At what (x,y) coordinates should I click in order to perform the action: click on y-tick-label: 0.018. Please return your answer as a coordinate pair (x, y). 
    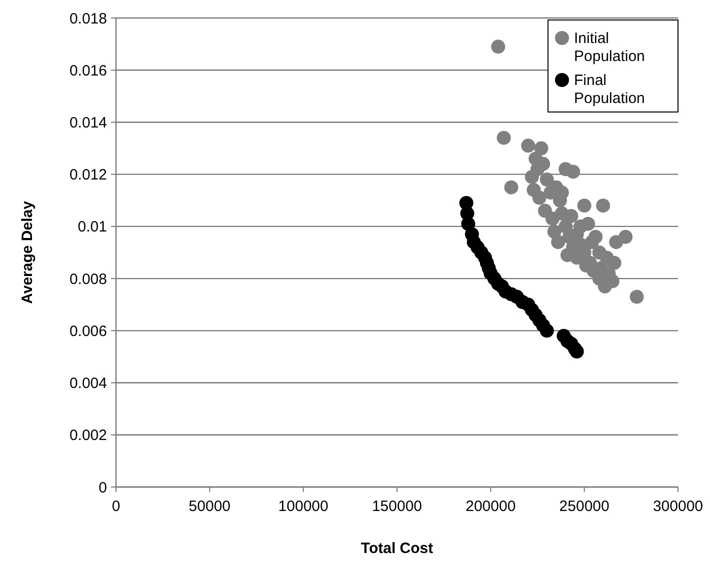
    Looking at the image, I should click on (88, 19).